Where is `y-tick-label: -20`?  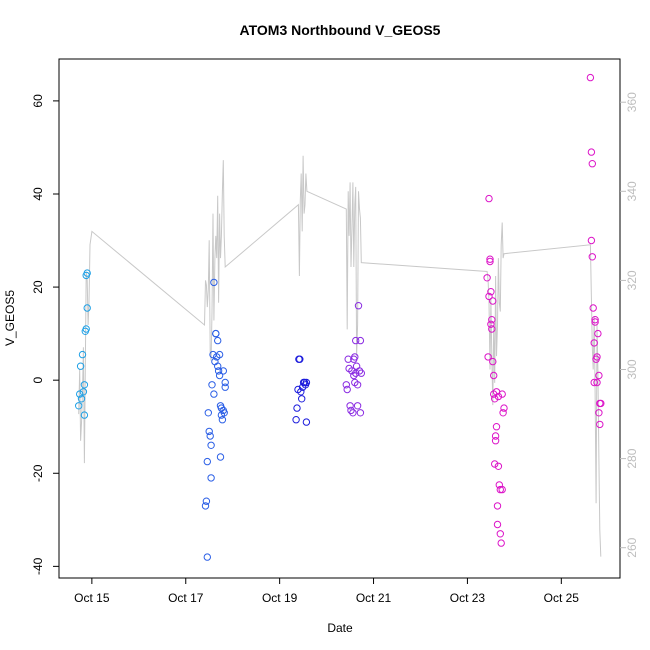 y-tick-label: -20 is located at coordinates (38, 473).